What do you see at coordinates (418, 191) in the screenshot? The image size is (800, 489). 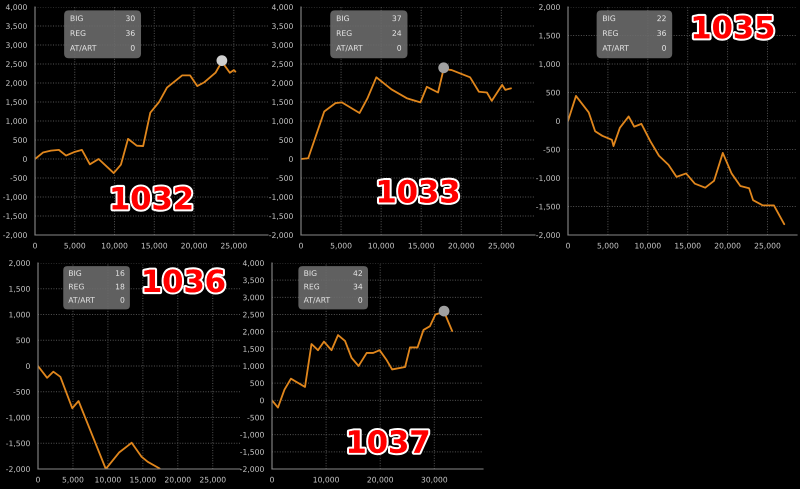 I see `text: 1033` at bounding box center [418, 191].